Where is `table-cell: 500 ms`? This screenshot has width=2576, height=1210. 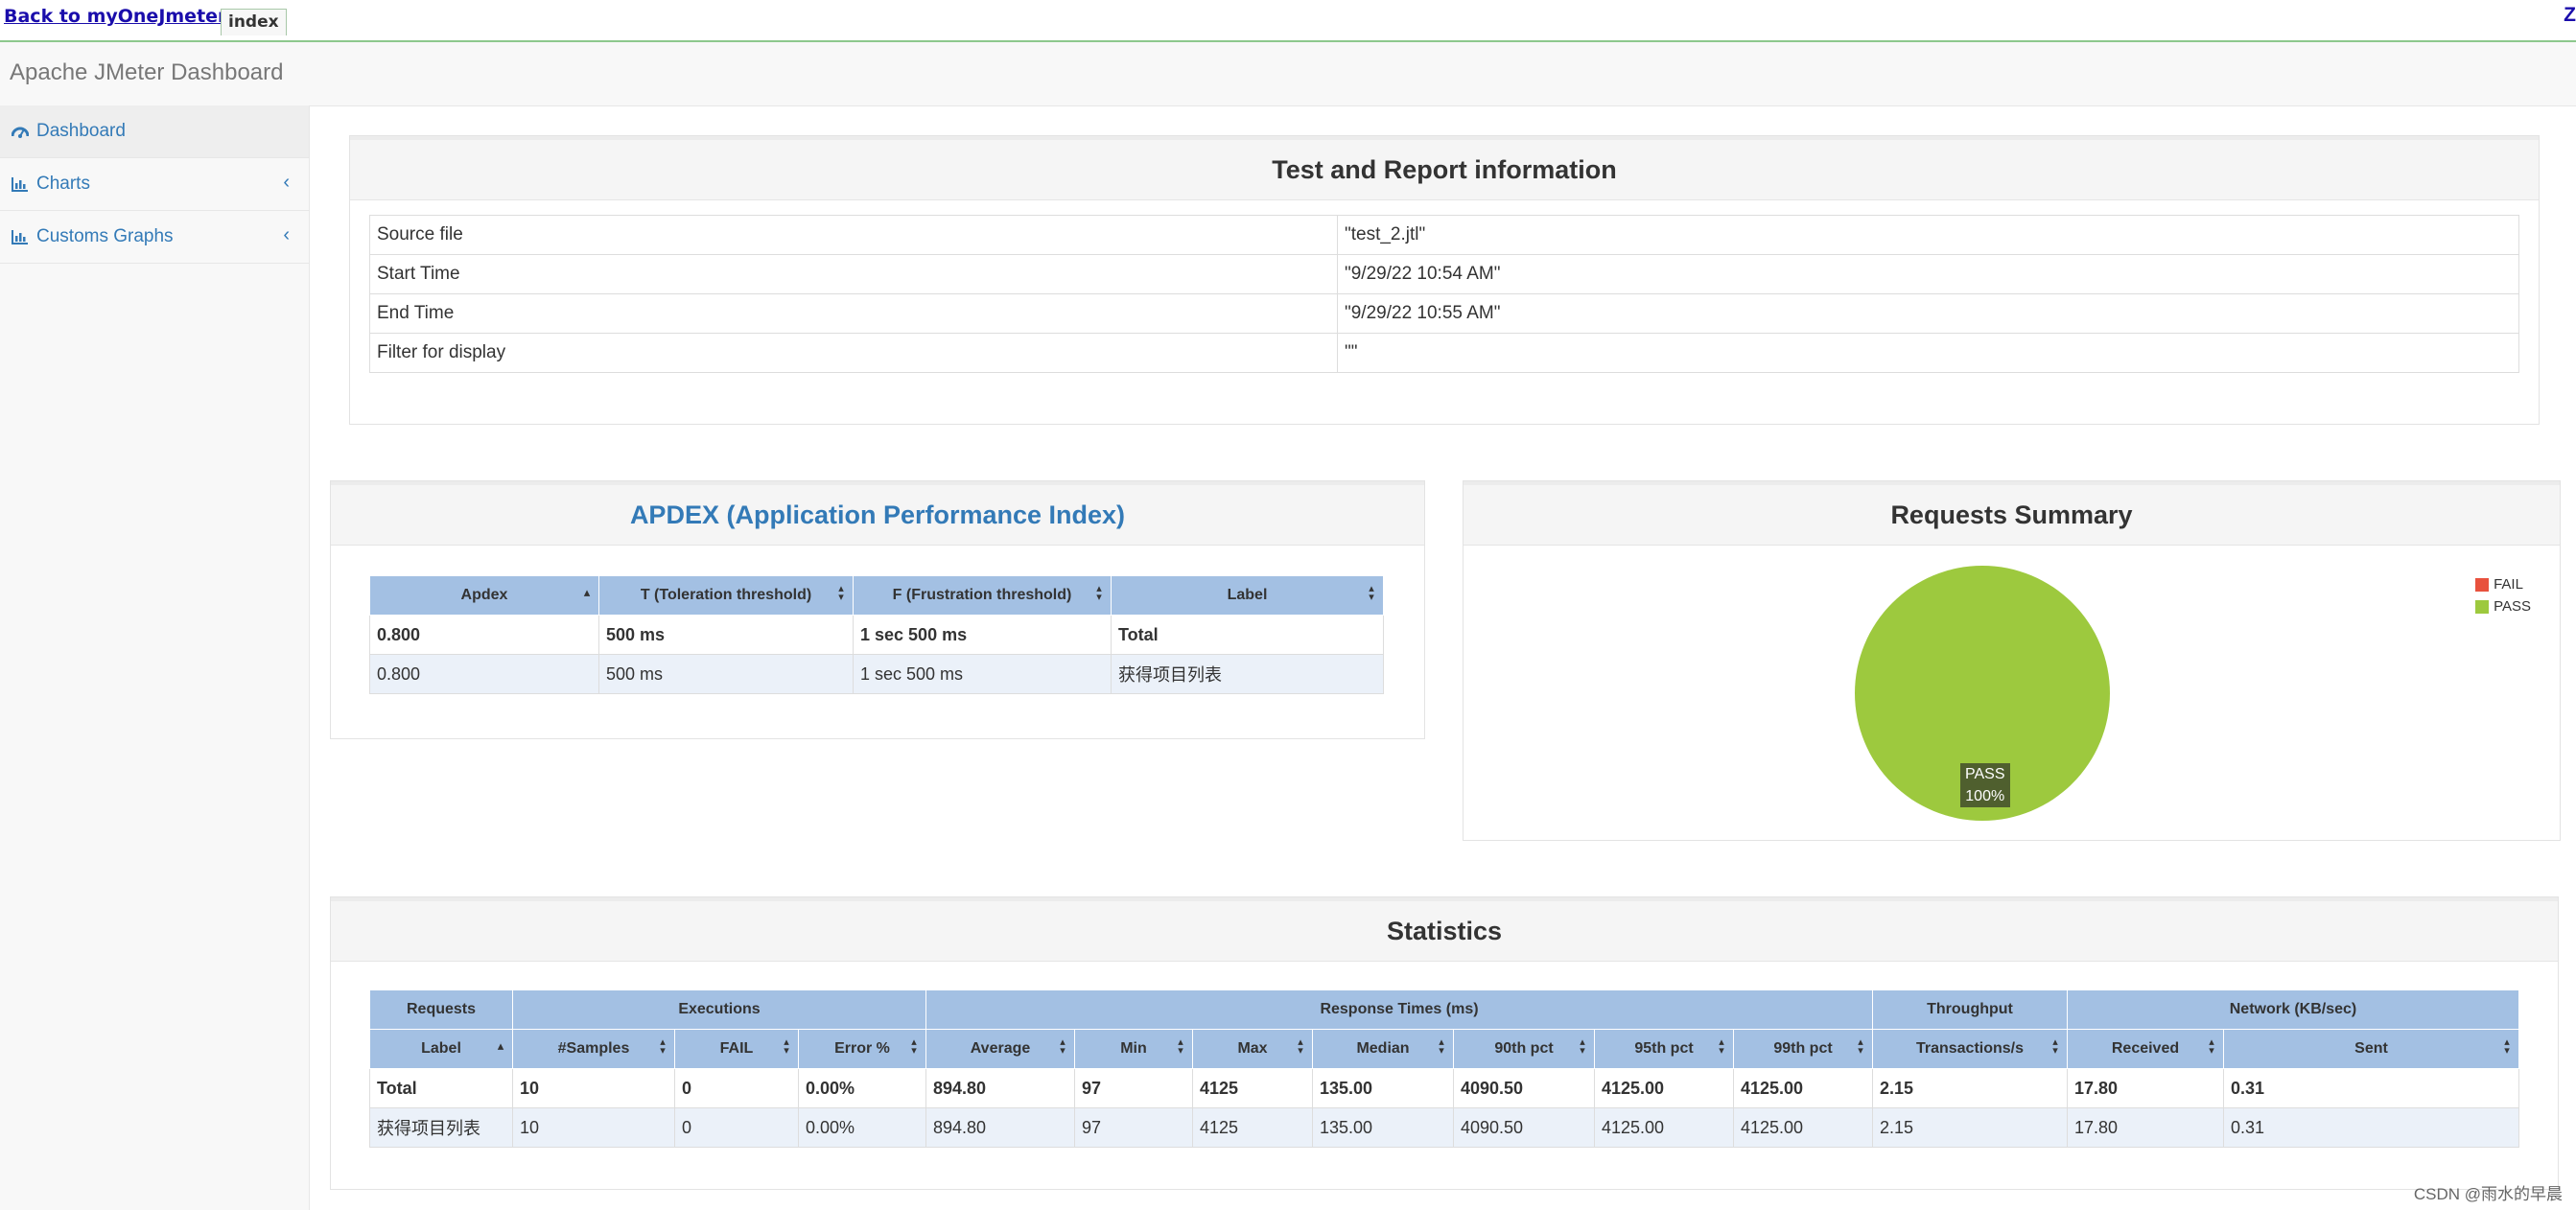 table-cell: 500 ms is located at coordinates (726, 674).